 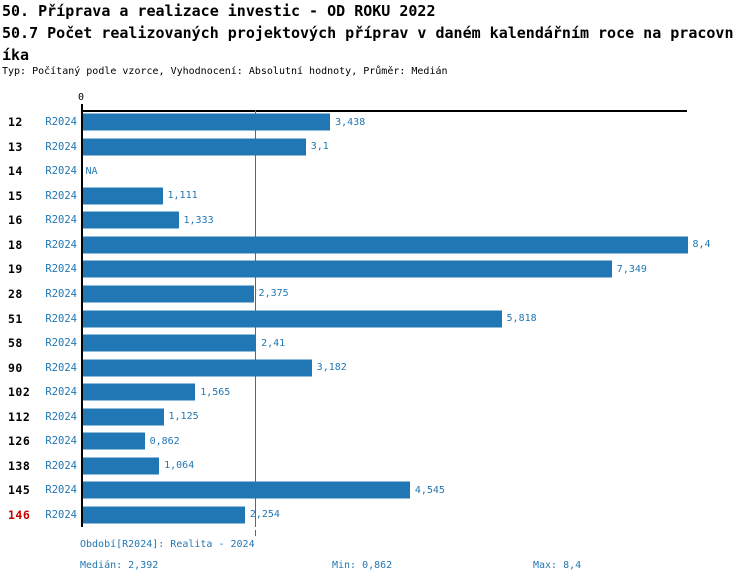 I want to click on chart-row: 12 R2024 3,438, so click(x=375, y=122).